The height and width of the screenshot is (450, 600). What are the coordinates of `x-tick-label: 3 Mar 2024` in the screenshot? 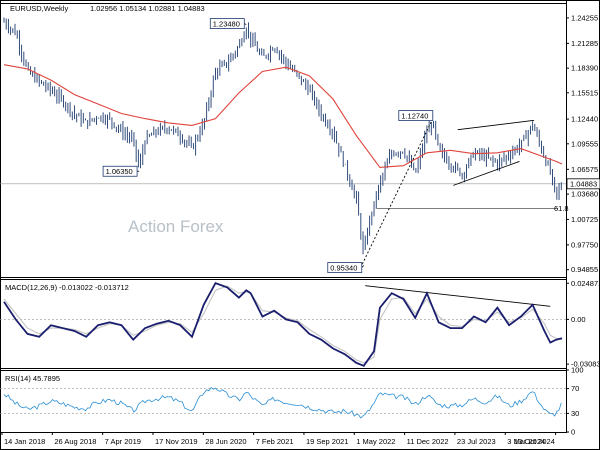 It's located at (526, 441).